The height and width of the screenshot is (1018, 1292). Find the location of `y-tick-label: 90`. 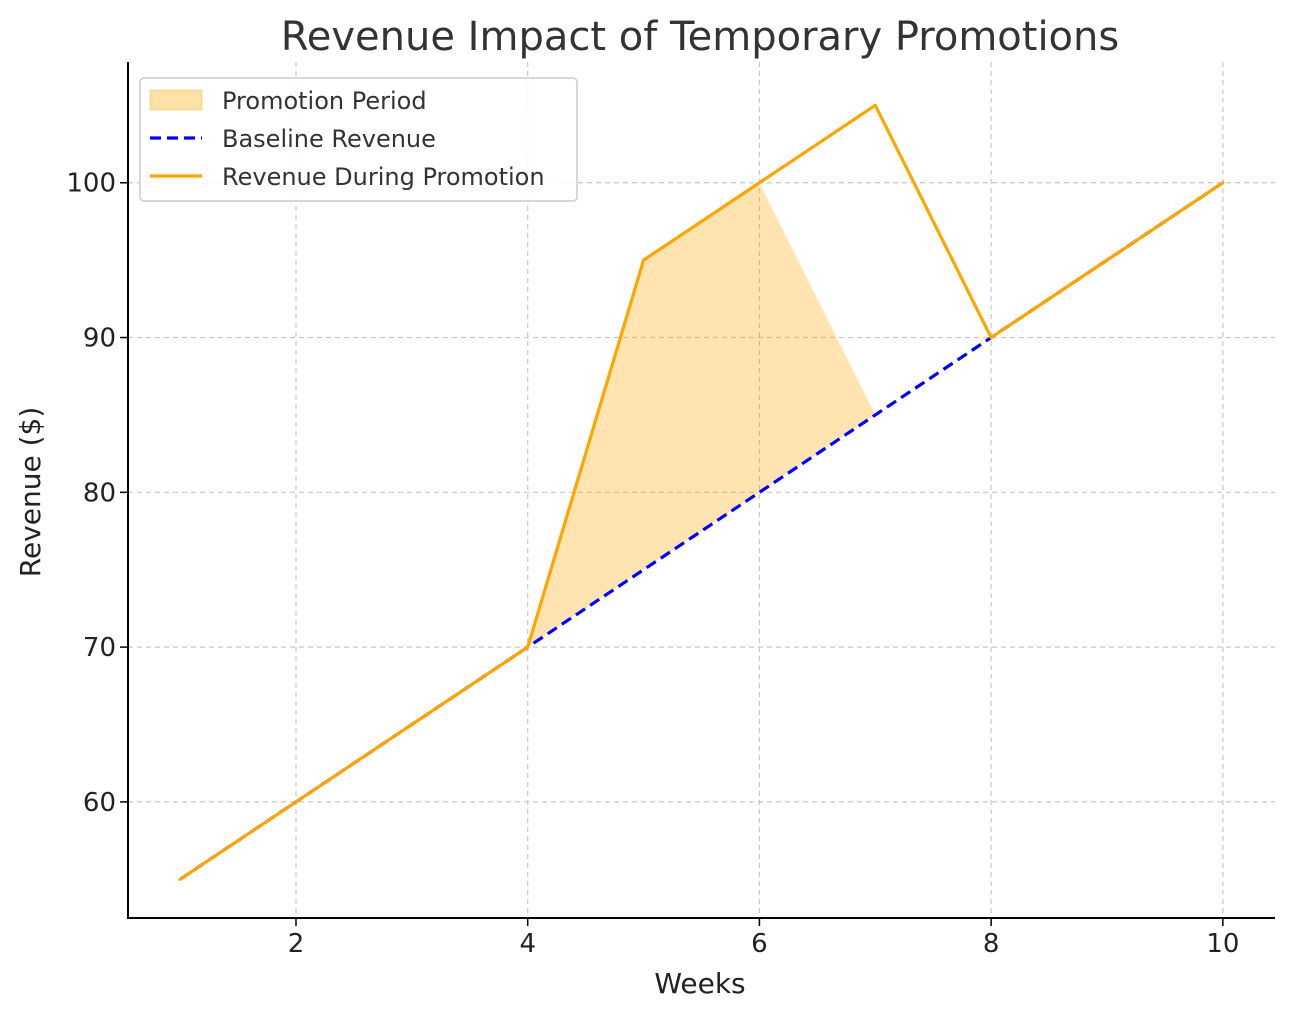

y-tick-label: 90 is located at coordinates (99, 339).